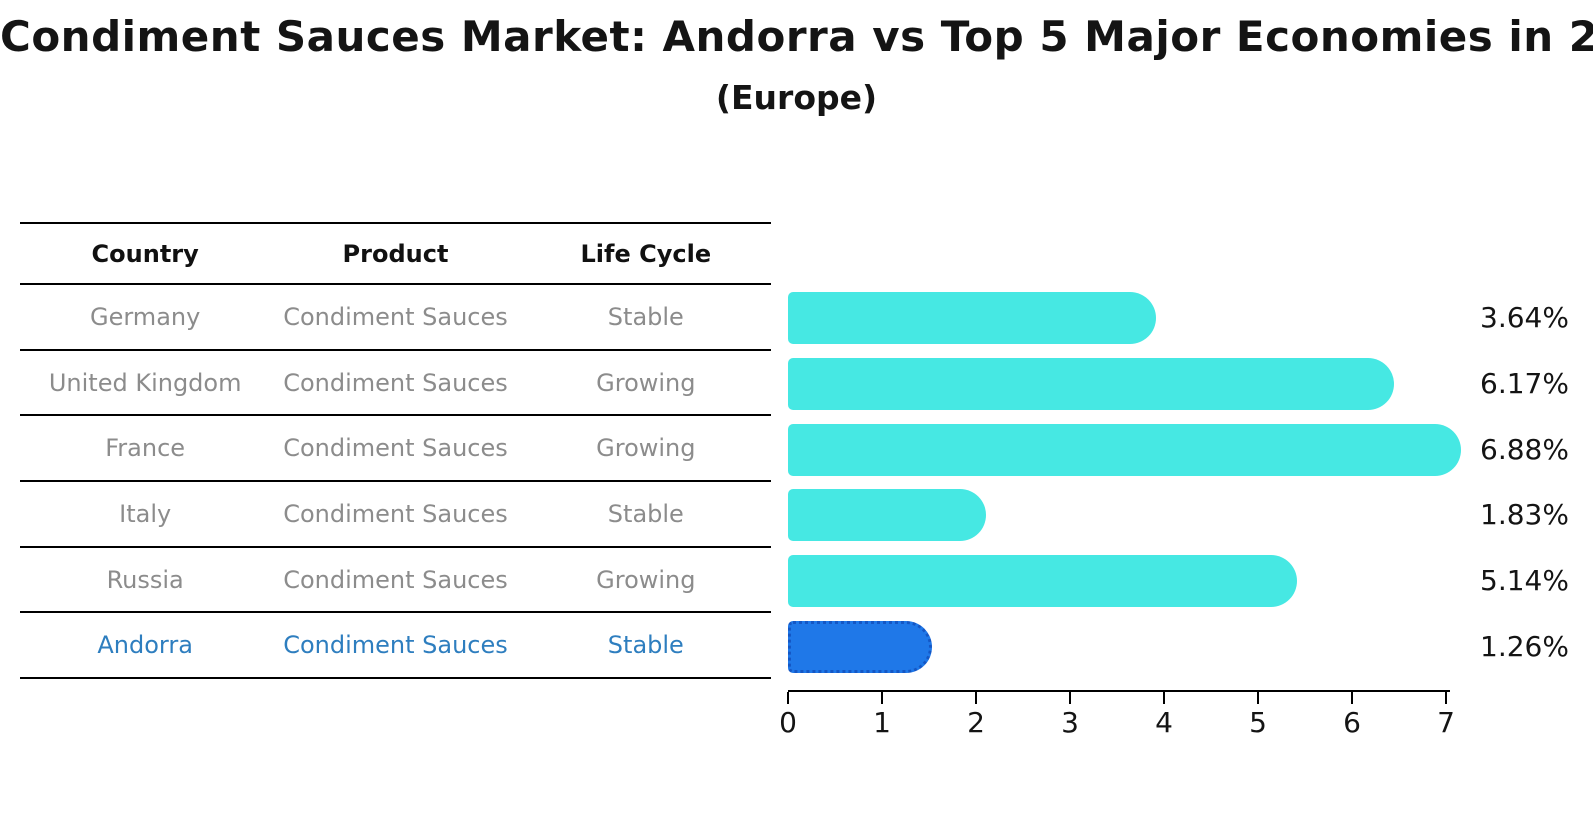 The height and width of the screenshot is (823, 1593). I want to click on value-label: 6.17%, so click(1524, 384).